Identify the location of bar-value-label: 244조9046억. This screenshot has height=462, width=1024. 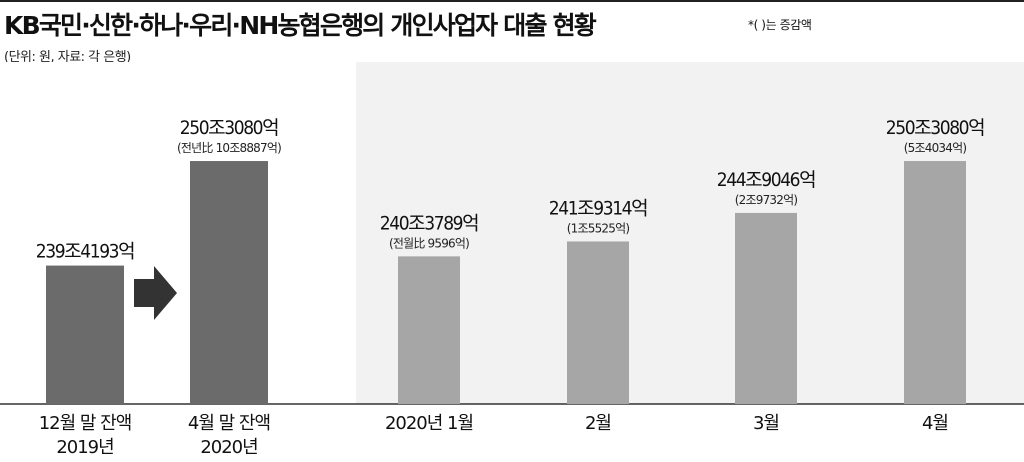
(766, 180).